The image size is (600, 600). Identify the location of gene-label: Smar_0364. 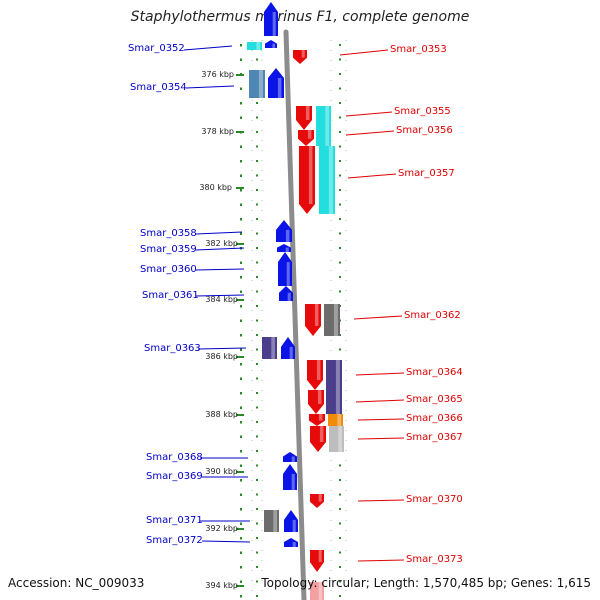
(434, 372).